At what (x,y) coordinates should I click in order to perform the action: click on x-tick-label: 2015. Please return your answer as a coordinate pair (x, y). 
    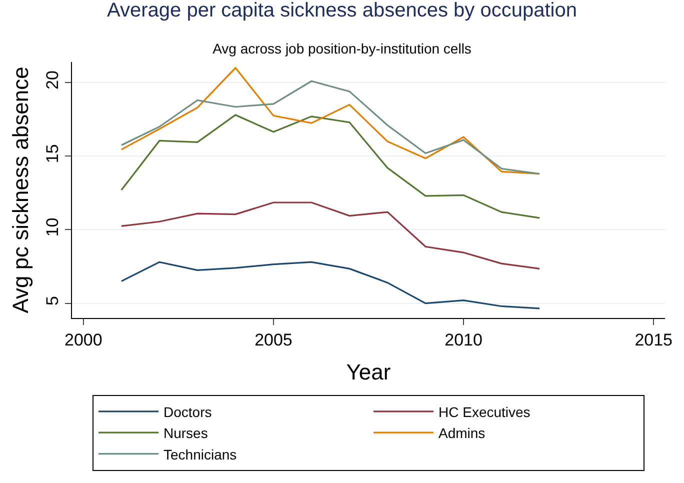
    Looking at the image, I should click on (653, 340).